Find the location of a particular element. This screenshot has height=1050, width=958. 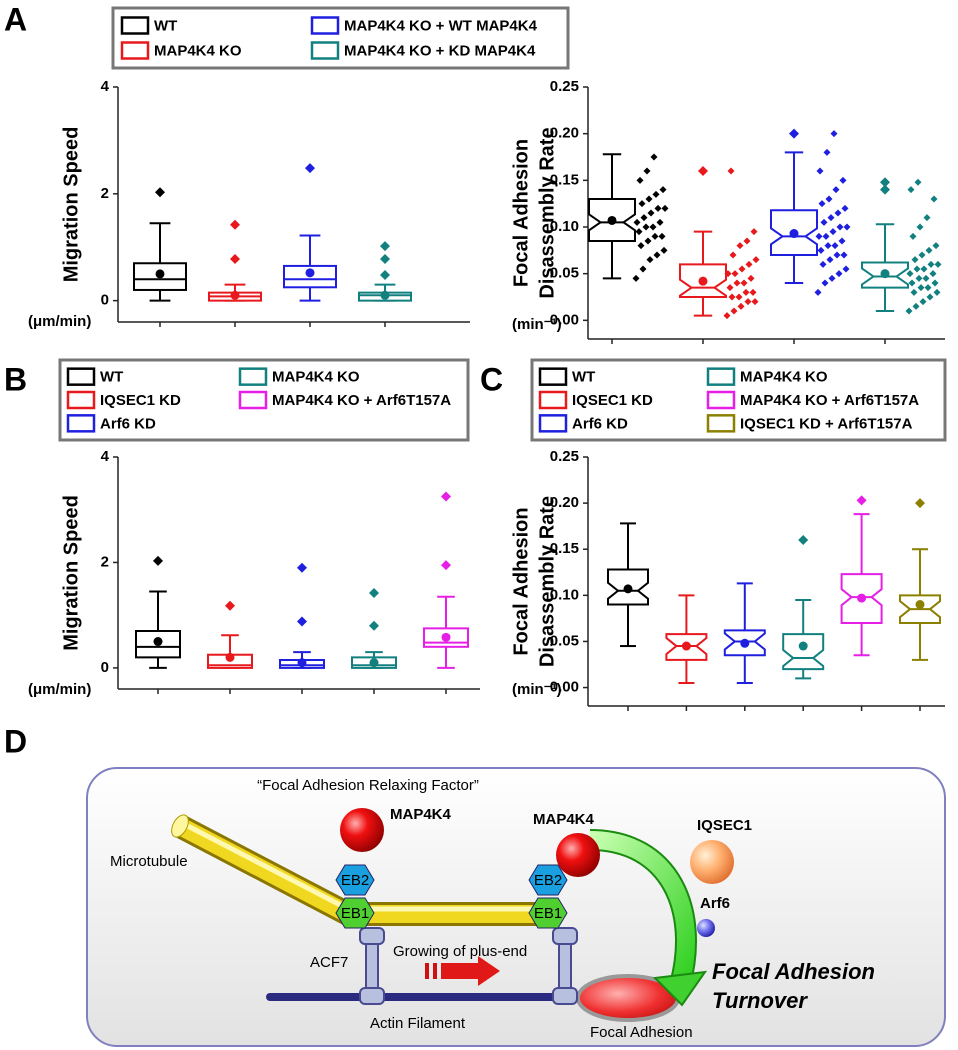

y-tick-label: 0.05 is located at coordinates (564, 273).